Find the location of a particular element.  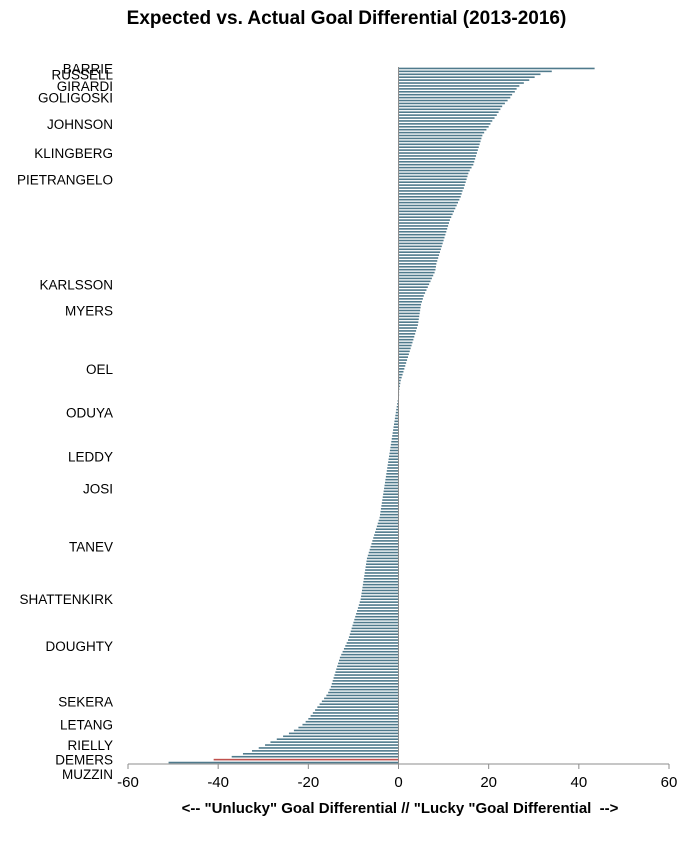

player-label: GOLIGOSKI is located at coordinates (75, 98).